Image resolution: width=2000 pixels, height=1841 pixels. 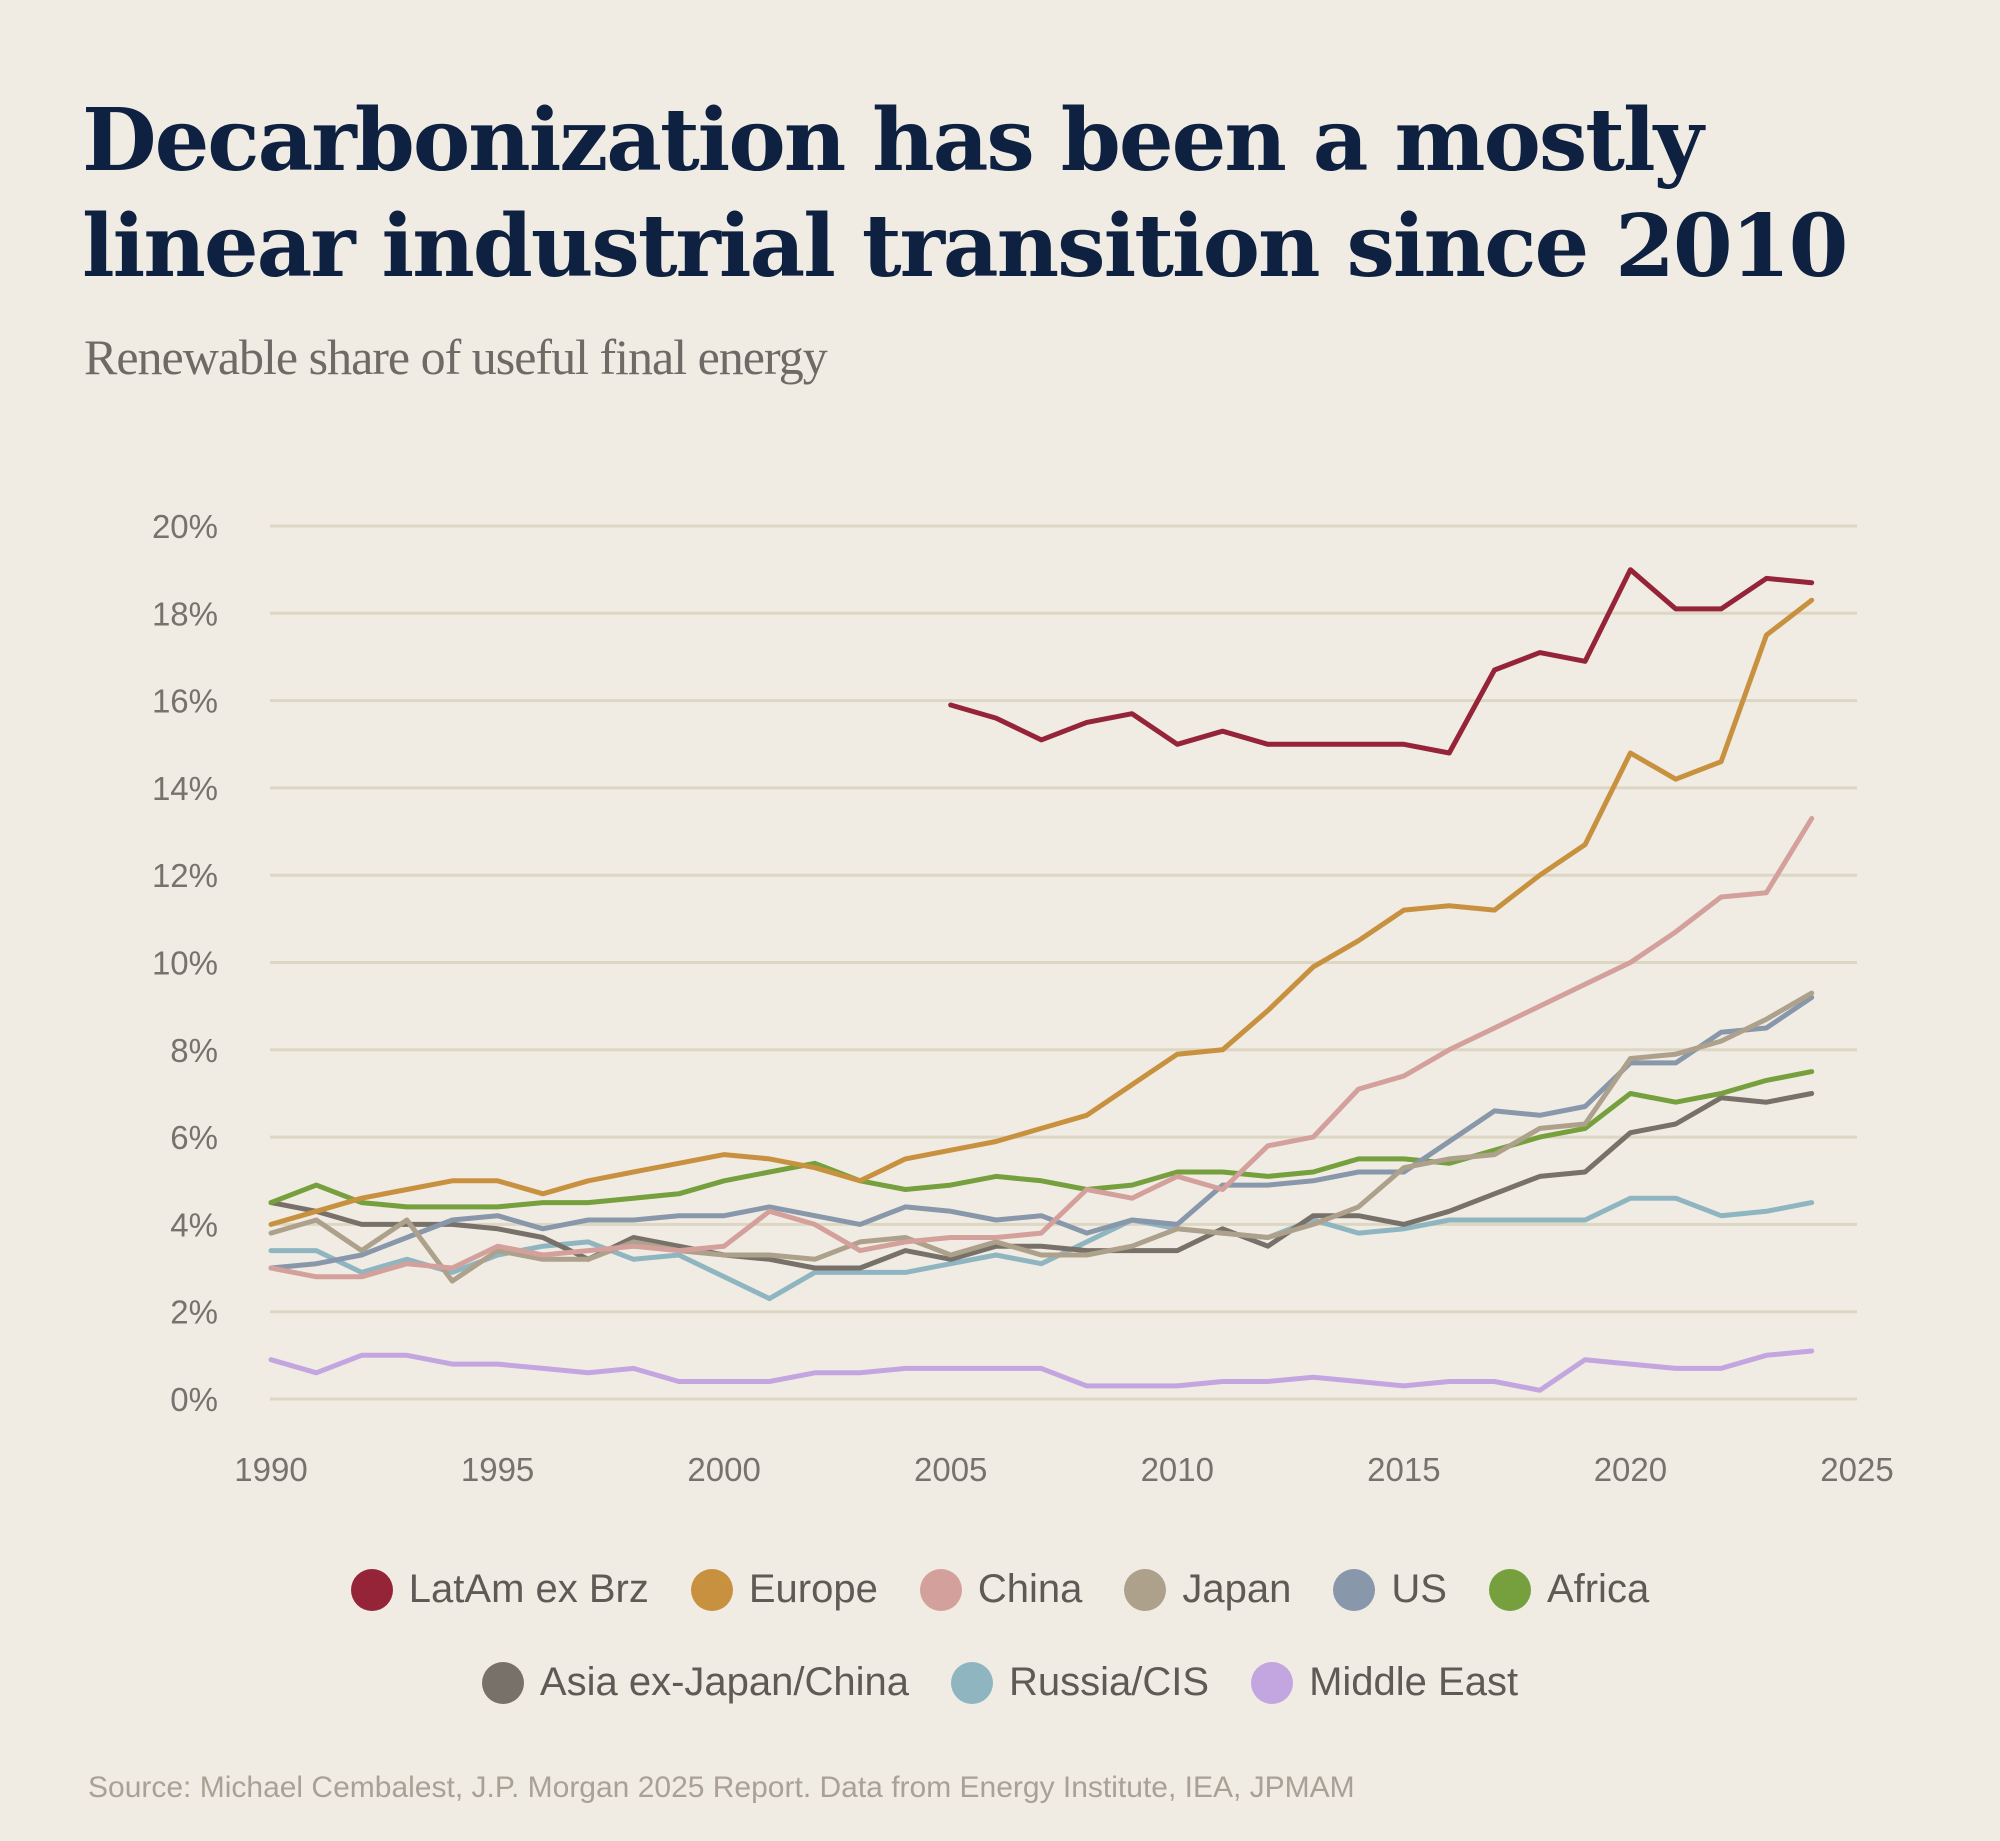 I want to click on series-line-us, so click(x=1041, y=1132).